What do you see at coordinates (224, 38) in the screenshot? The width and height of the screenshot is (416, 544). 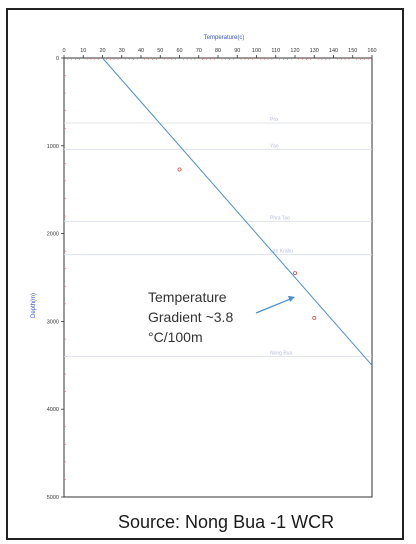 I see `x-axis-title: Temperature(c)` at bounding box center [224, 38].